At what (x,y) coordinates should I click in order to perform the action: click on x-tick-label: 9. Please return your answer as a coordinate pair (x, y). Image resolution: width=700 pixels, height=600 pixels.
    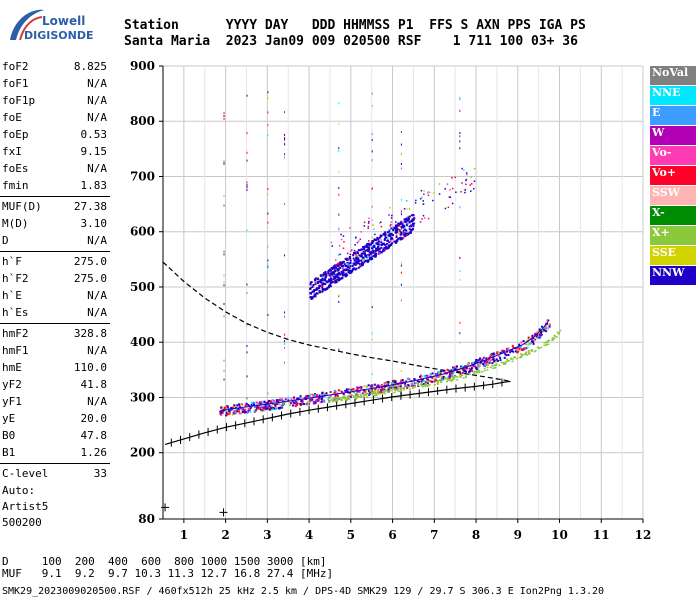
    Looking at the image, I should click on (518, 535).